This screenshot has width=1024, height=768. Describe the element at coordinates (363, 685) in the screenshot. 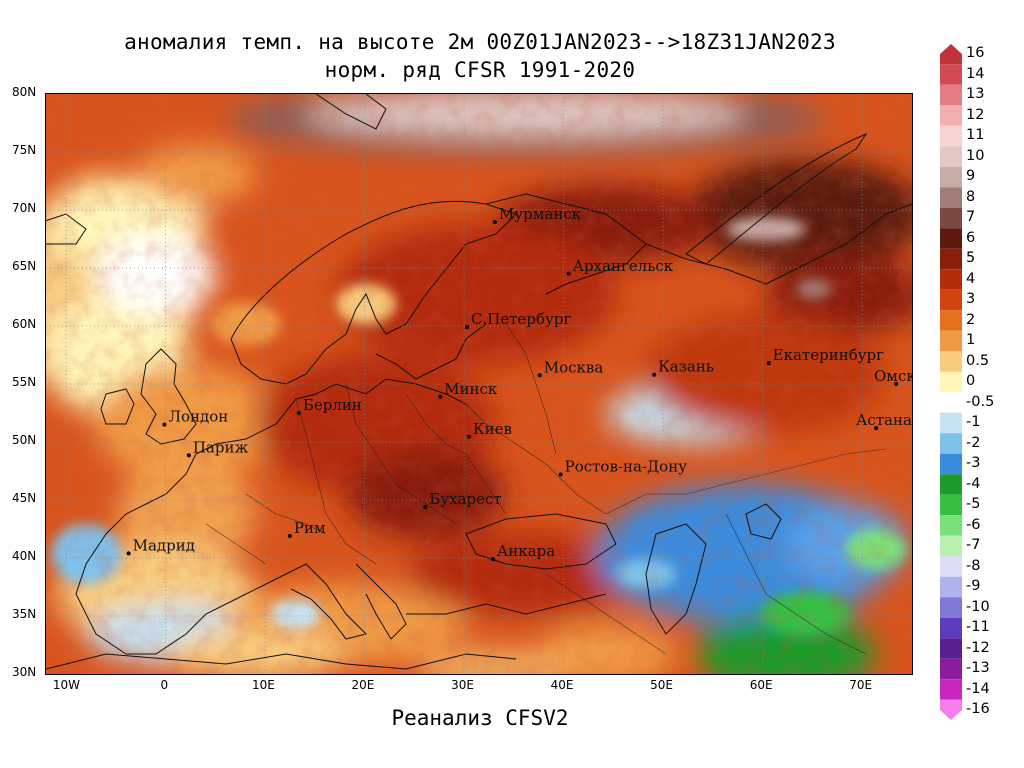

I see `longitude-tick-label: 20E` at that location.